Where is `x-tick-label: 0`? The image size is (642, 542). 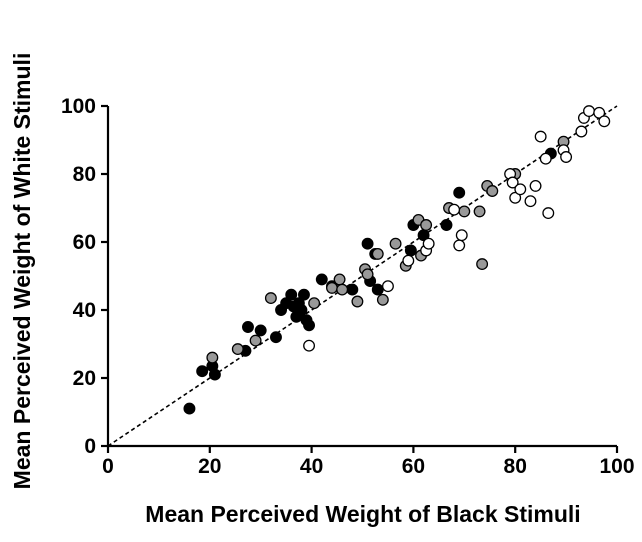 x-tick-label: 0 is located at coordinates (108, 466).